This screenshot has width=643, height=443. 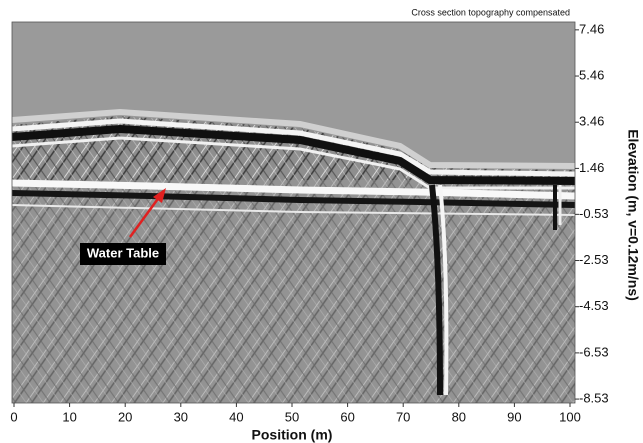 I want to click on chart-title: Cross section topography compensated, so click(x=490, y=12).